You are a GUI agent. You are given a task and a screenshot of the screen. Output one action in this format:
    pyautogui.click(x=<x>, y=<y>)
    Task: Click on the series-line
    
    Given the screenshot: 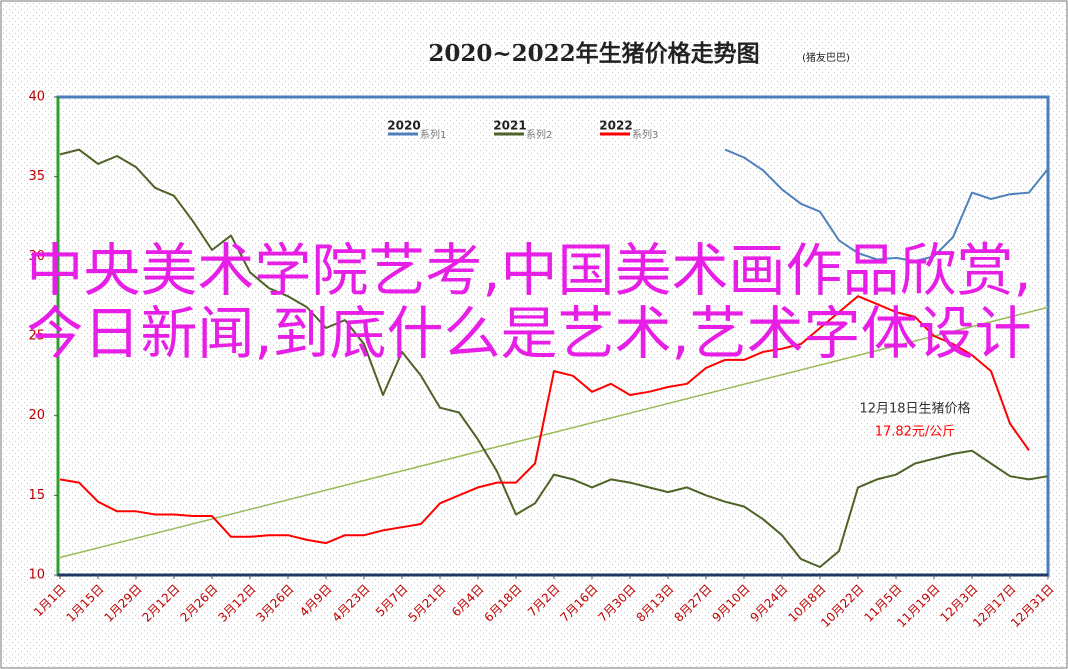 What is the action you would take?
    pyautogui.click(x=886, y=205)
    